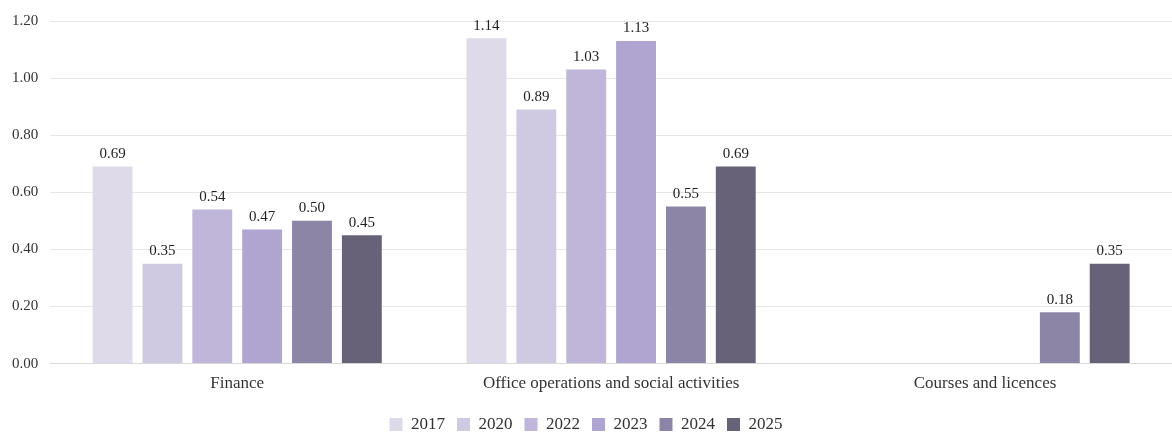 The height and width of the screenshot is (443, 1172). I want to click on legend-label: 2017, so click(428, 423).